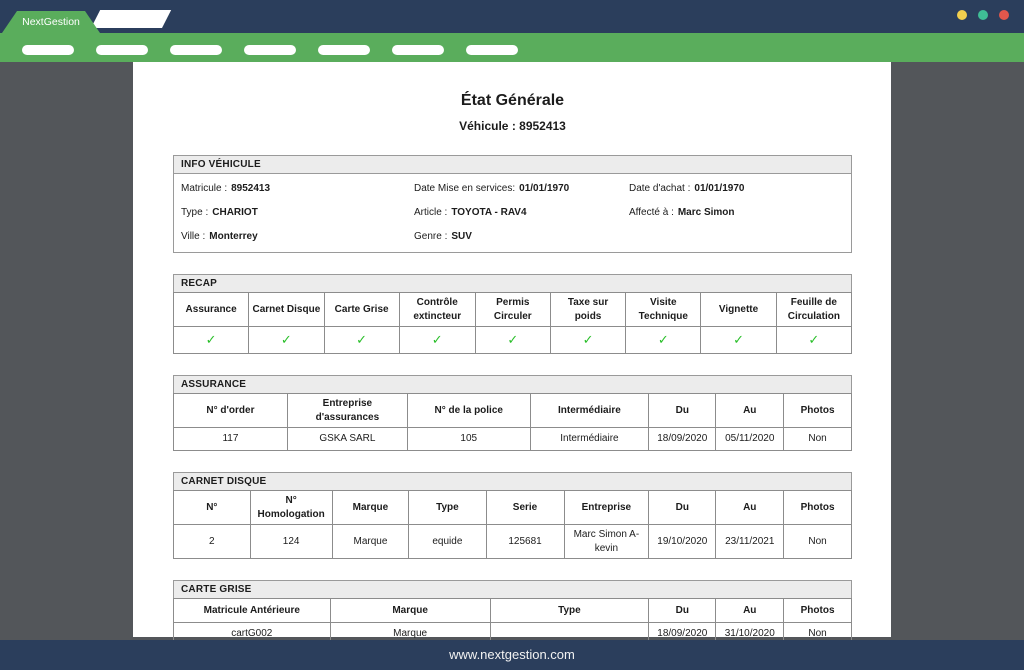 Image resolution: width=1024 pixels, height=670 pixels. I want to click on recap-col-header: Vignette, so click(738, 309).